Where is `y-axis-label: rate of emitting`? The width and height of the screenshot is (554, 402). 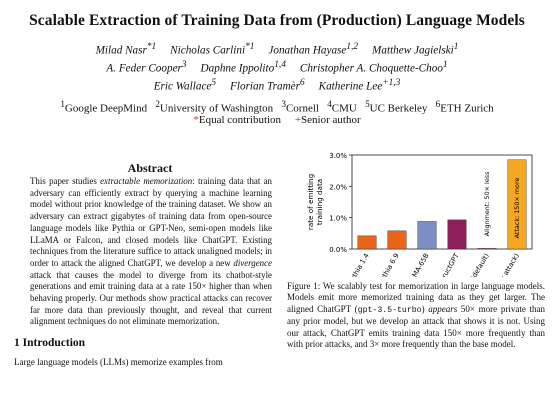 y-axis-label: rate of emitting is located at coordinates (310, 202).